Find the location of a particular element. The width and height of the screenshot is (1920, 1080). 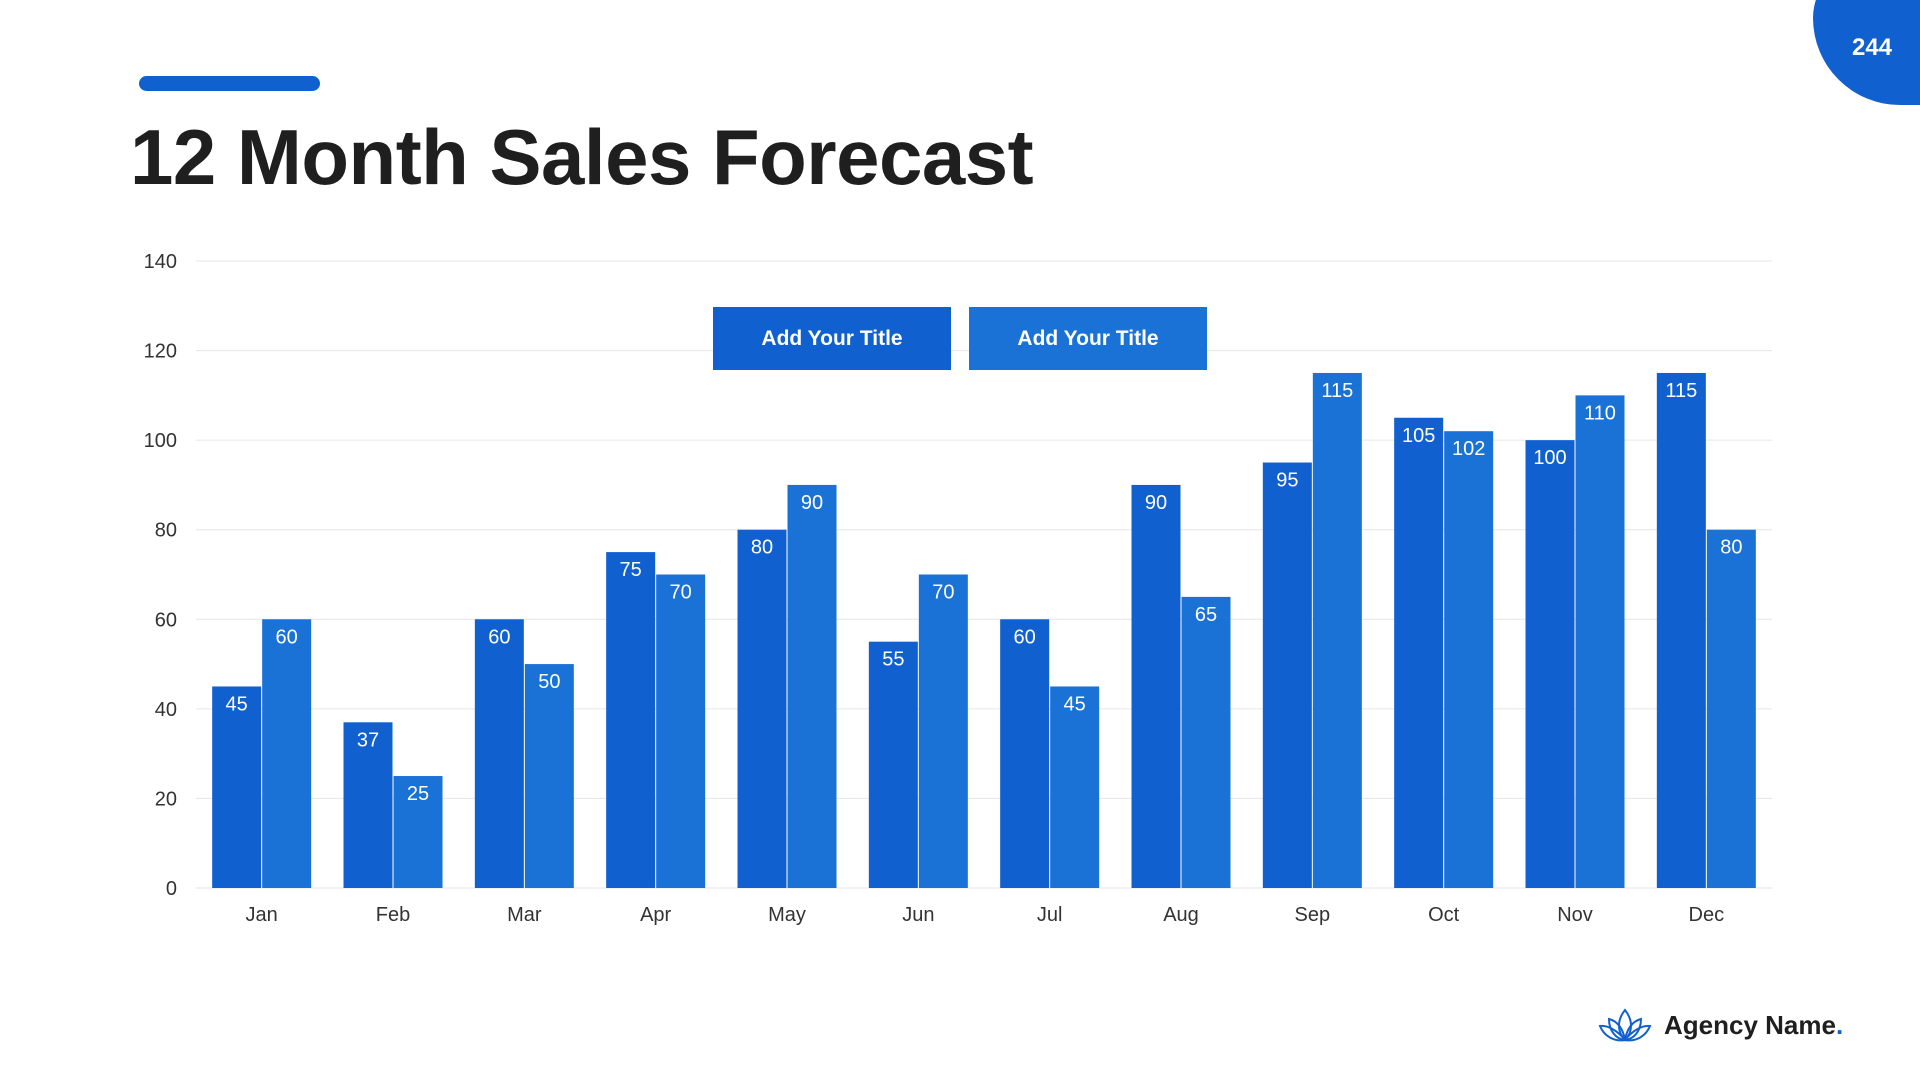

lotus-icon is located at coordinates (1625, 1025).